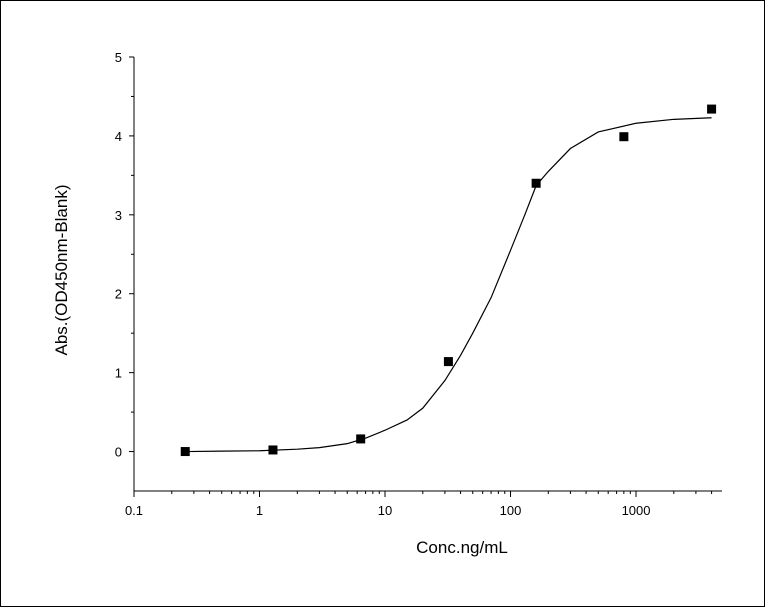 The height and width of the screenshot is (607, 765). Describe the element at coordinates (134, 510) in the screenshot. I see `x-tick-label: 0.1` at that location.